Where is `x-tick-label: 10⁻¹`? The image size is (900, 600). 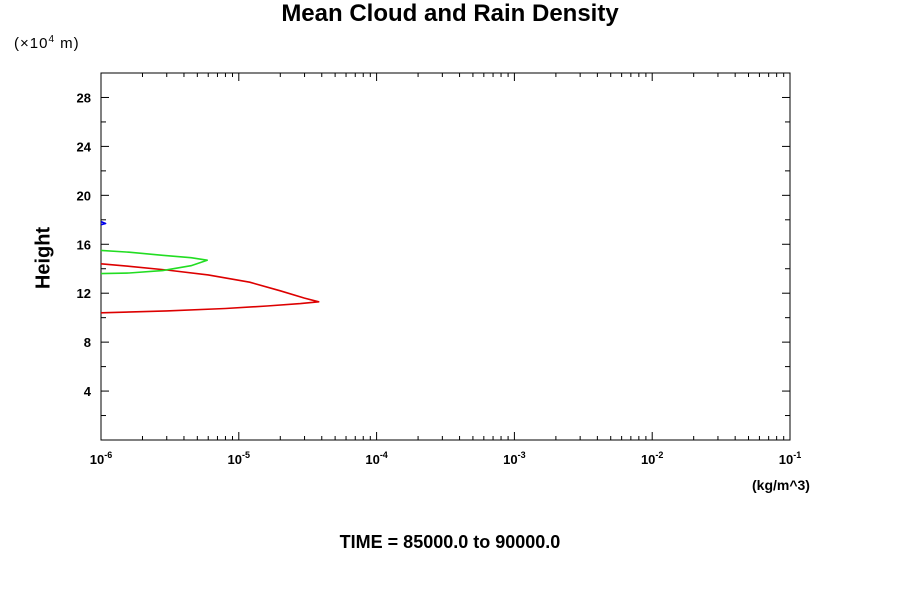
x-tick-label: 10⁻¹ is located at coordinates (790, 458).